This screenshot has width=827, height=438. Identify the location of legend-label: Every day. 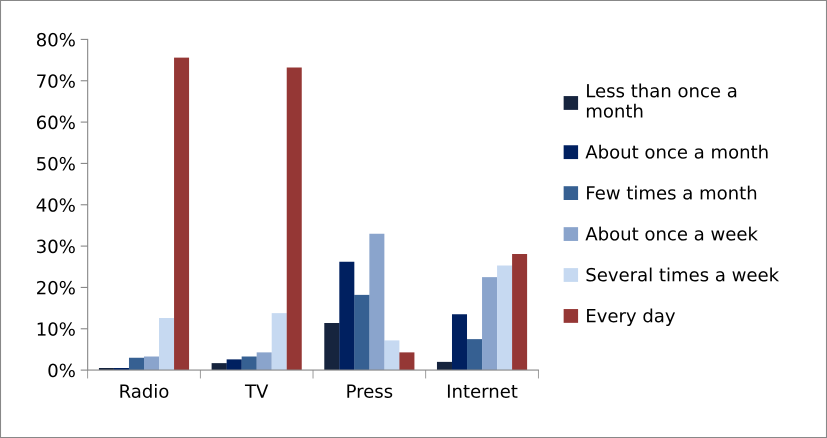
(631, 317).